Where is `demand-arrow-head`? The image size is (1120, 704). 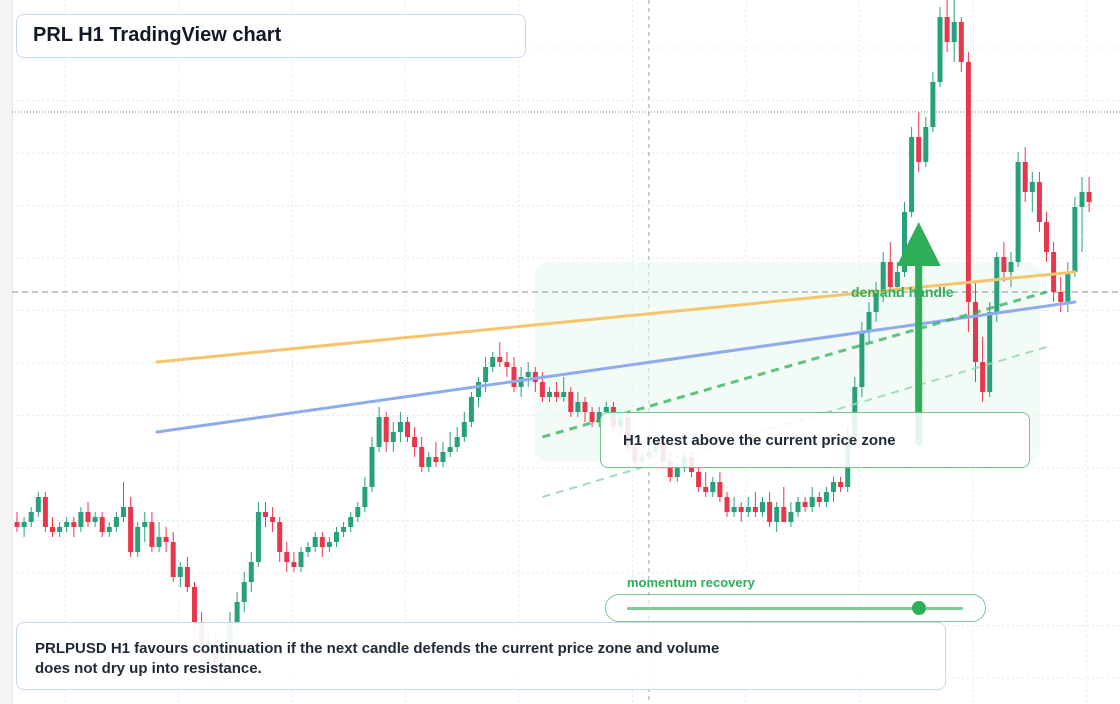 demand-arrow-head is located at coordinates (918, 244).